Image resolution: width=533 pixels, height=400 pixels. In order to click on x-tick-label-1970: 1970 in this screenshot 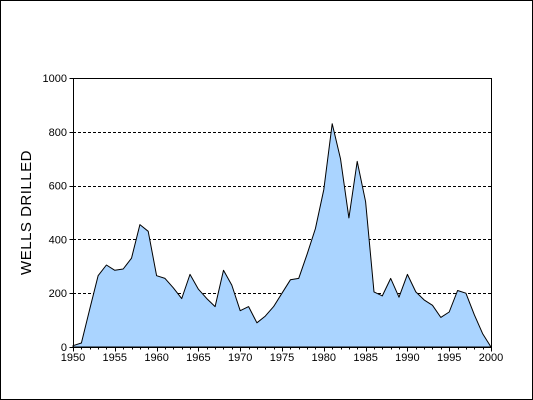, I will do `click(240, 358)`.